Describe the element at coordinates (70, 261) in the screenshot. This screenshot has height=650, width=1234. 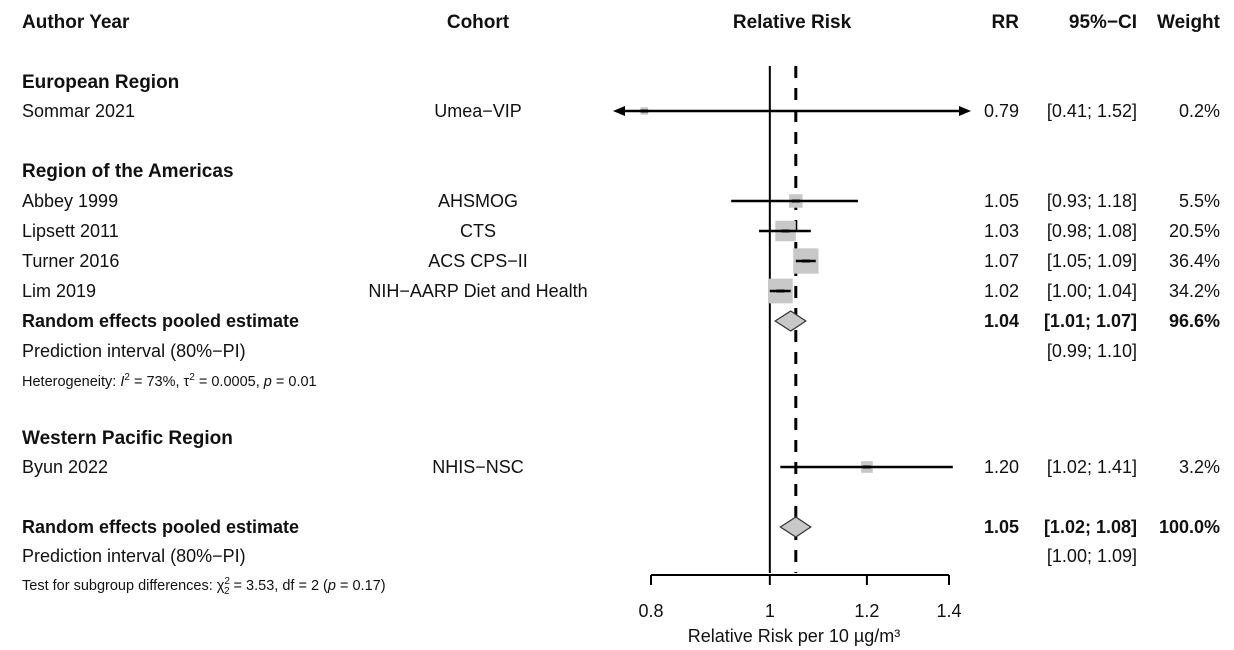
I see `study-name: Turner 2016` at that location.